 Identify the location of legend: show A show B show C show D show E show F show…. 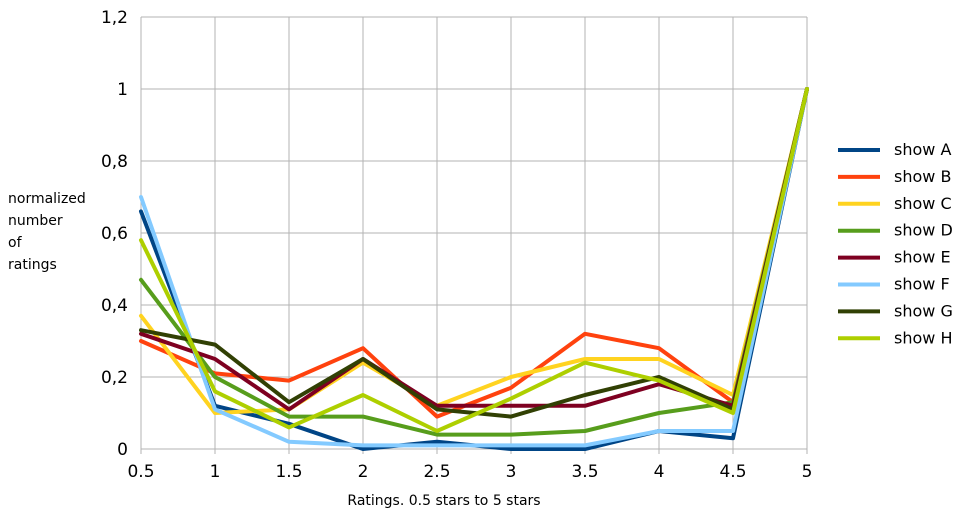
(895, 243).